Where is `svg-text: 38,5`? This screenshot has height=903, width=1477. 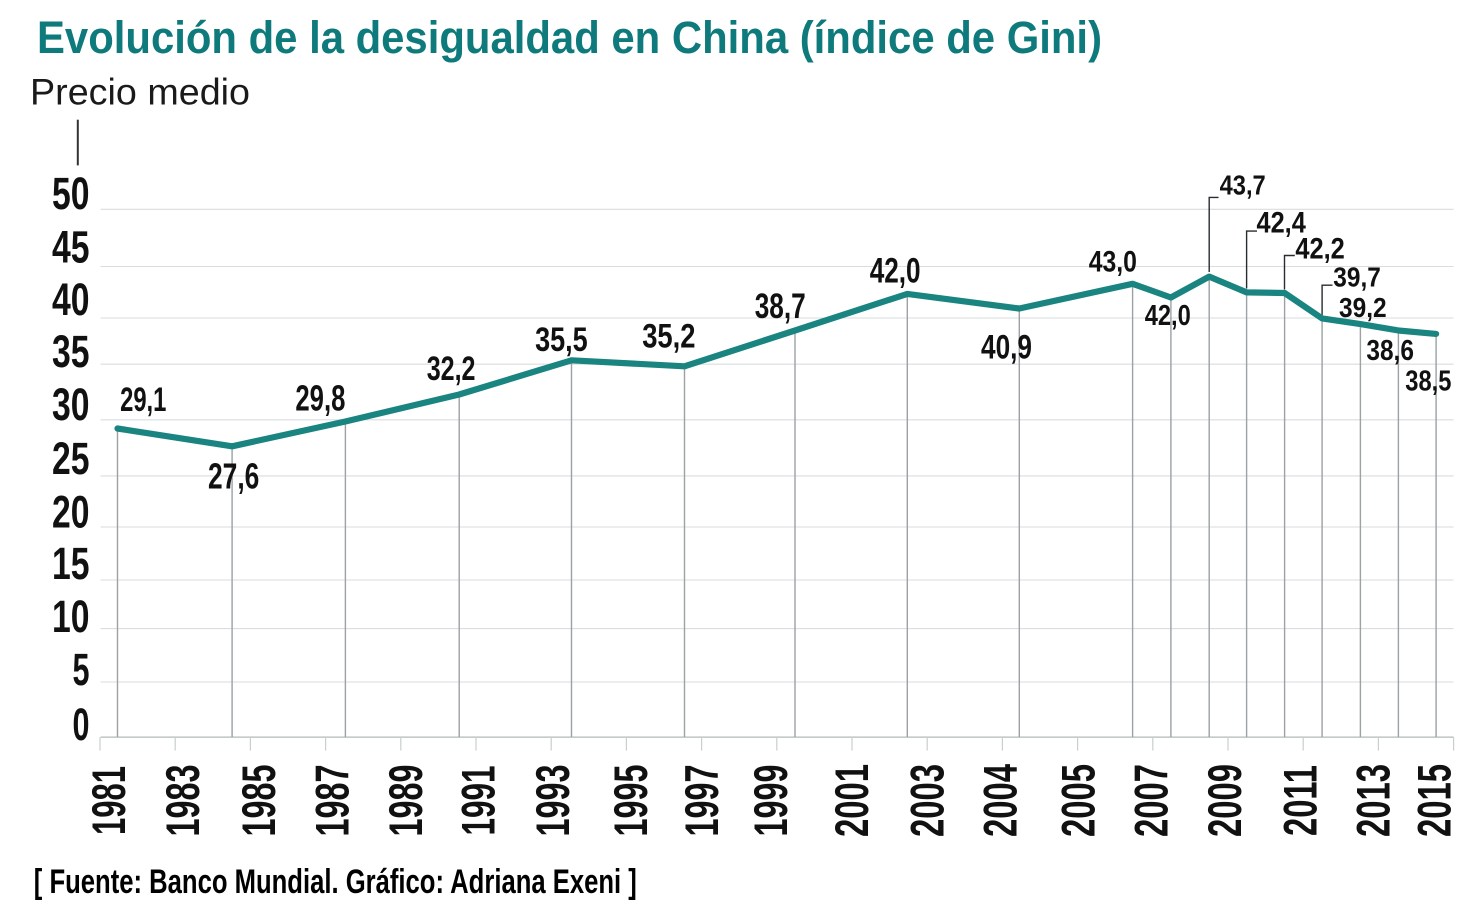
svg-text: 38,5 is located at coordinates (1428, 381).